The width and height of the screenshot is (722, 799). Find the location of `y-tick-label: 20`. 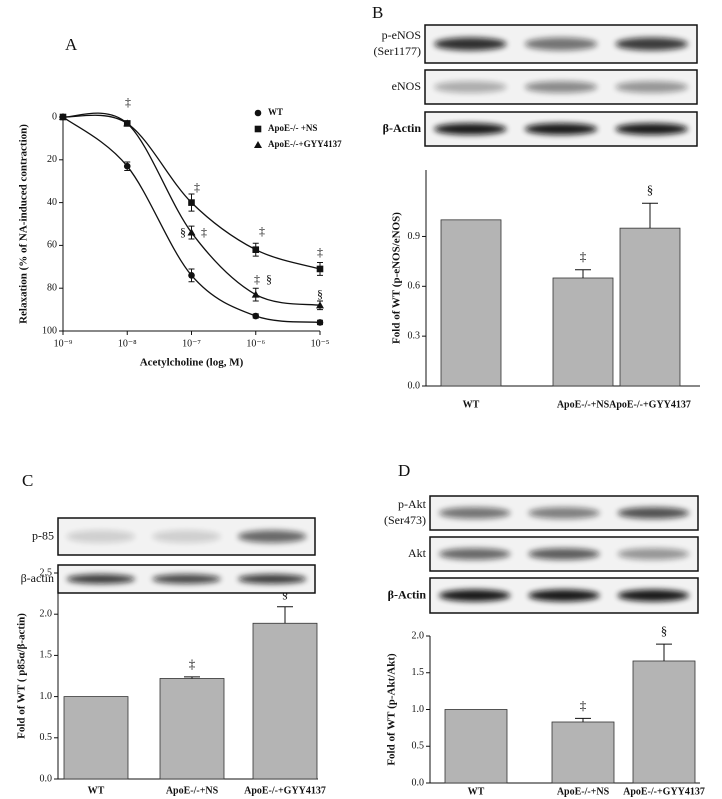

y-tick-label: 20 is located at coordinates (52, 159).